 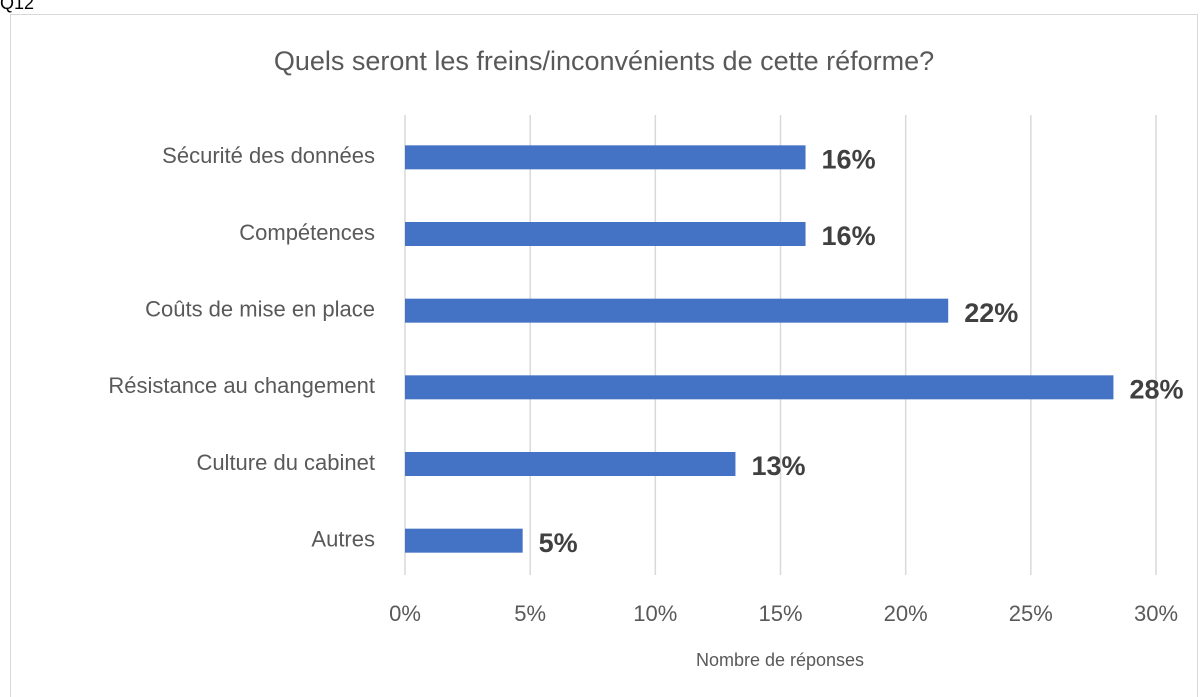 What do you see at coordinates (558, 543) in the screenshot?
I see `data-label: 5%` at bounding box center [558, 543].